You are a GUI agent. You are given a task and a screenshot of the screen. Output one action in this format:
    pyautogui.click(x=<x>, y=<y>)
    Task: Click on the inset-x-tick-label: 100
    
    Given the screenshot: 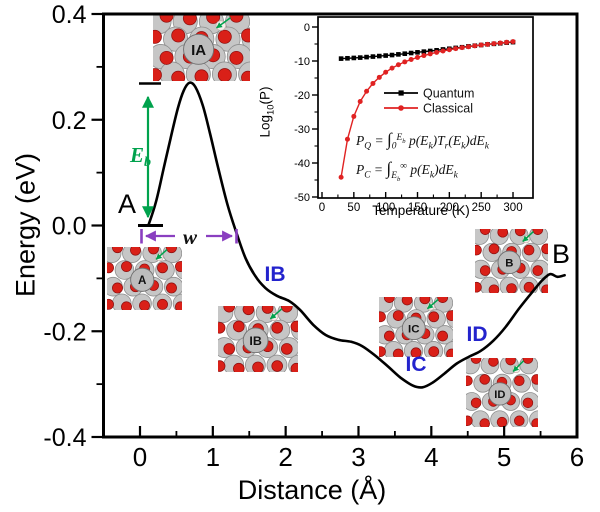 What is the action you would take?
    pyautogui.click(x=385, y=208)
    